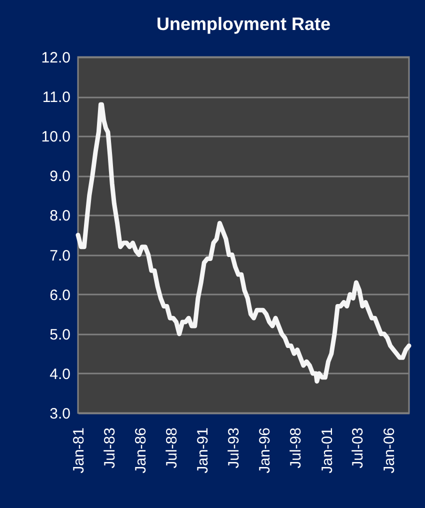 Image resolution: width=425 pixels, height=508 pixels. Describe the element at coordinates (389, 451) in the screenshot. I see `x-tick-label: Jan-06` at that location.